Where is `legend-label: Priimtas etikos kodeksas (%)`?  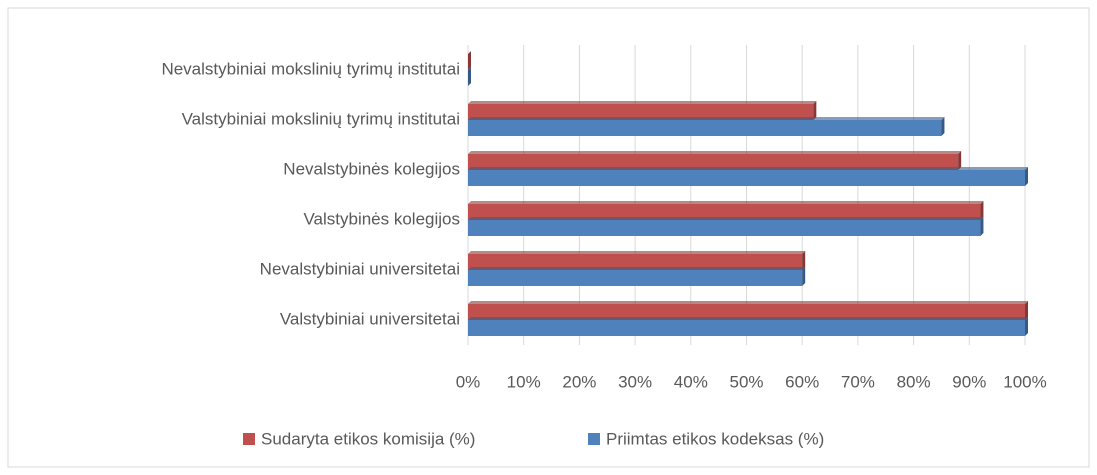 legend-label: Priimtas etikos kodeksas (%) is located at coordinates (715, 438).